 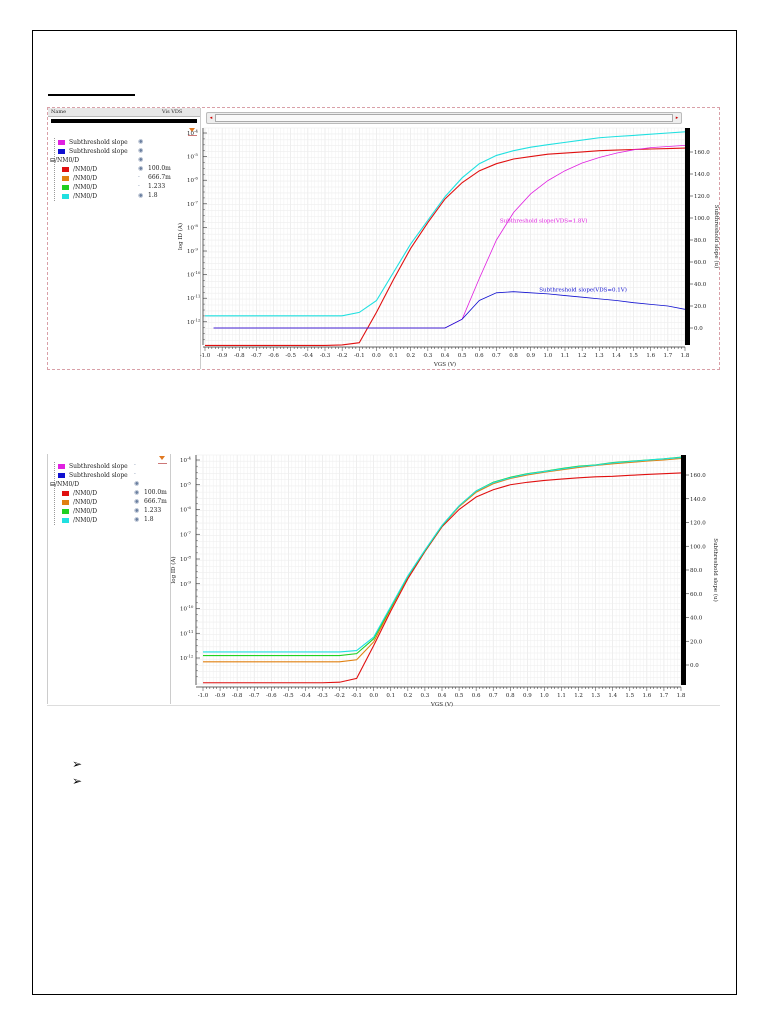 I want to click on x-tick-label: 0.5, so click(x=459, y=696).